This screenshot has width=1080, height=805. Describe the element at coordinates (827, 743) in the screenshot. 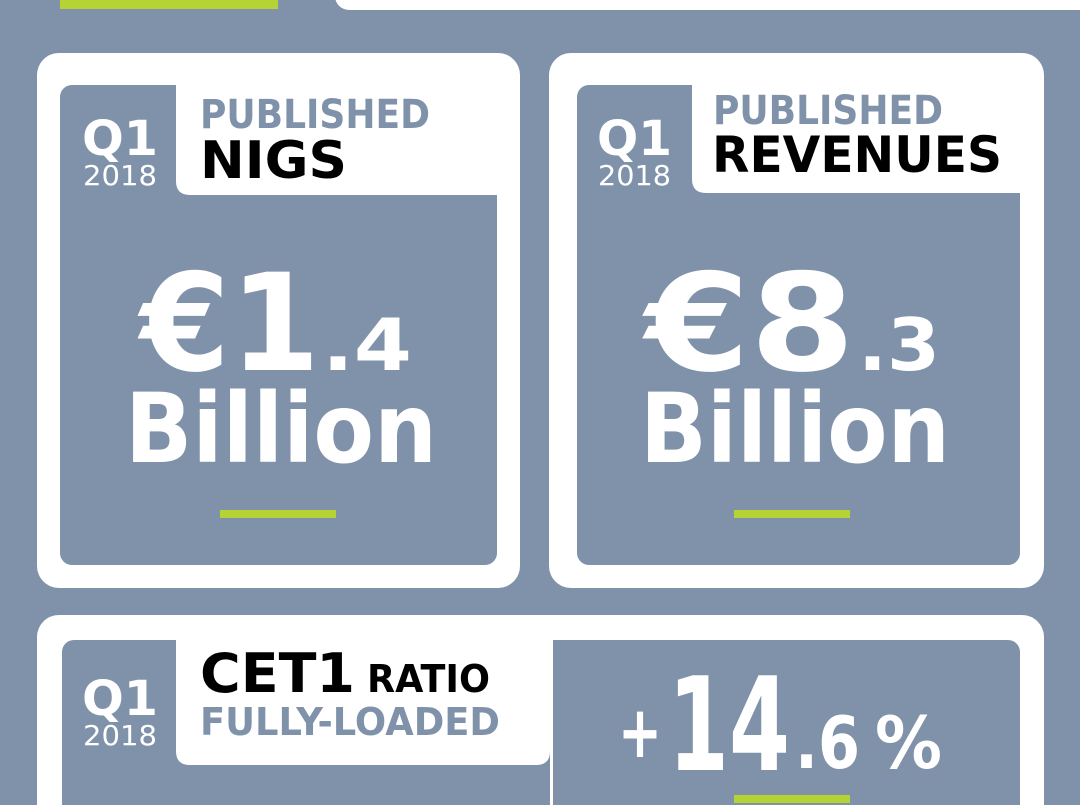

I see `value-decimal: .6` at that location.